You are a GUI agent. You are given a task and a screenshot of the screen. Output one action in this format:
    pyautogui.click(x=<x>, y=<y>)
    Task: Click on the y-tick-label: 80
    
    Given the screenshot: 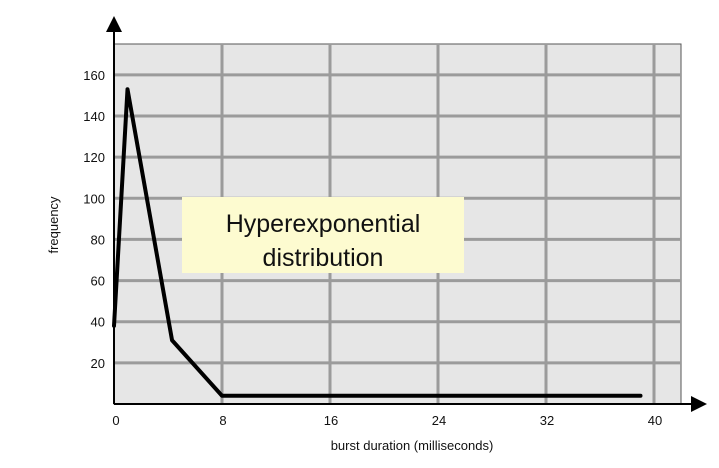 What is the action you would take?
    pyautogui.click(x=98, y=239)
    